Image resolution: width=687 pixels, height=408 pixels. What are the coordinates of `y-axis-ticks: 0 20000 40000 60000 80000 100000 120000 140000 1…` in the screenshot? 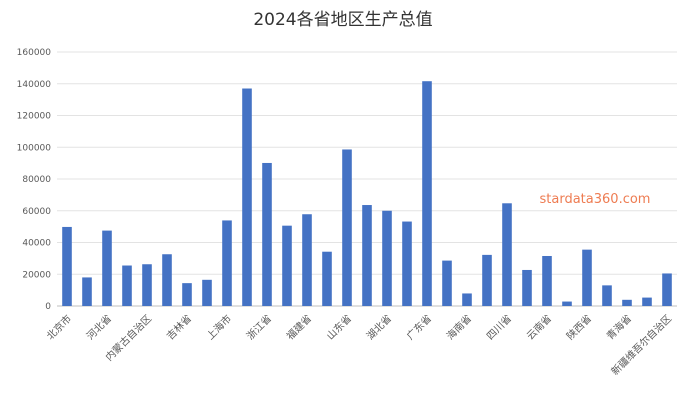 It's located at (34, 180).